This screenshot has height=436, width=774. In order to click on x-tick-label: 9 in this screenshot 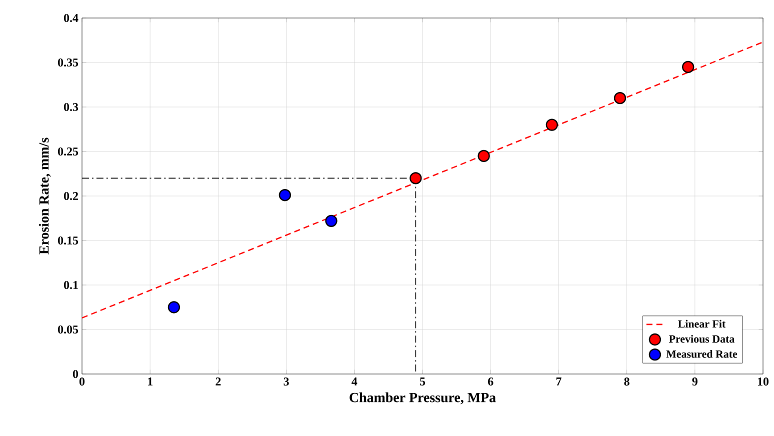, I will do `click(695, 382)`.